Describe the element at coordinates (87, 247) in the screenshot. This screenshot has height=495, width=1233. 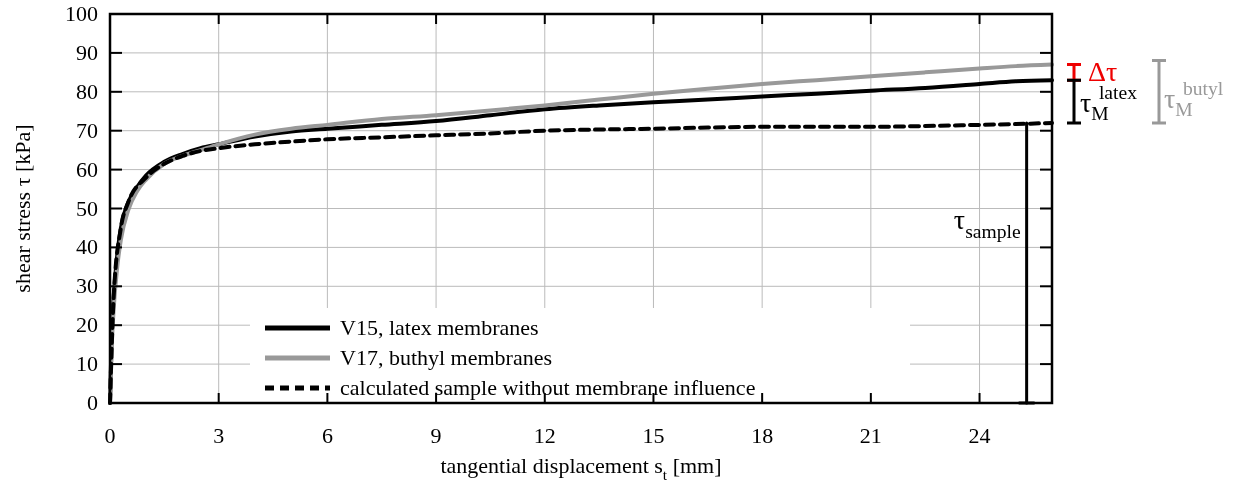
I see `y-tick-label: 40` at that location.